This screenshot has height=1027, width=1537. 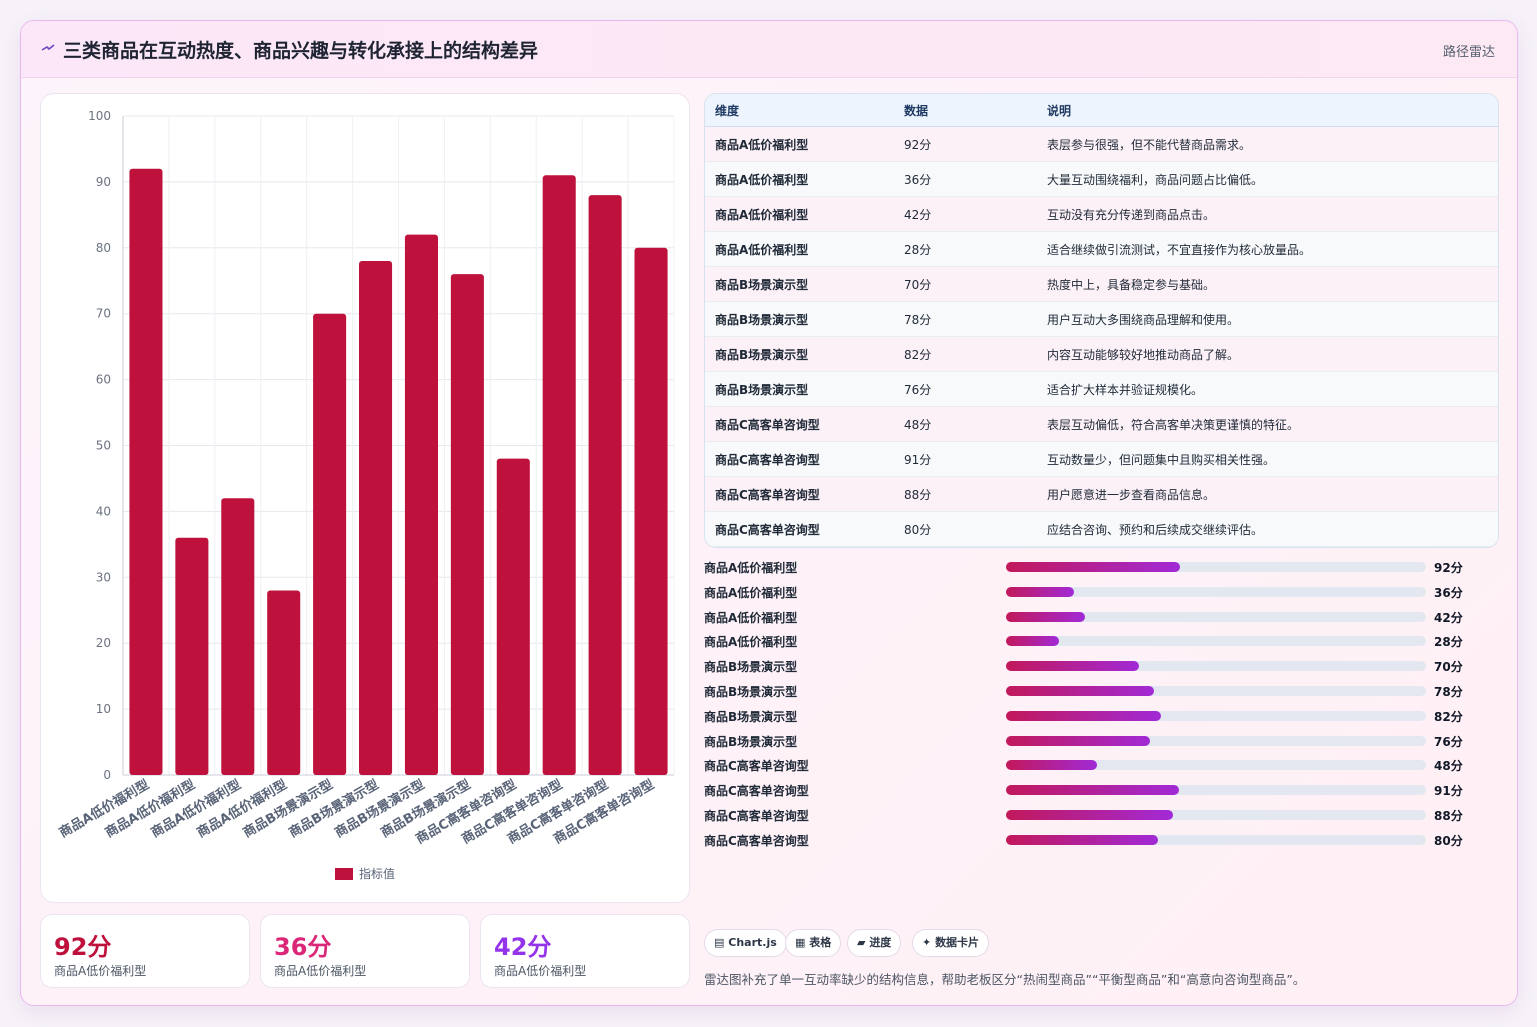 I want to click on progress-value: 42分, so click(x=1448, y=617).